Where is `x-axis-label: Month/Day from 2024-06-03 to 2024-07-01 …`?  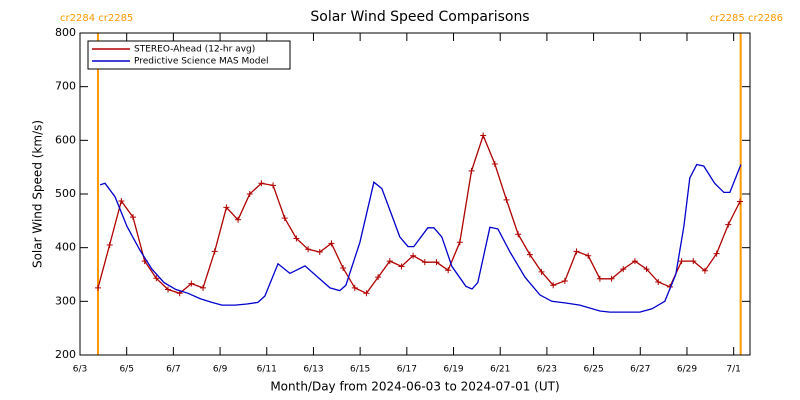 x-axis-label: Month/Day from 2024-06-03 to 2024-07-01 … is located at coordinates (414, 387).